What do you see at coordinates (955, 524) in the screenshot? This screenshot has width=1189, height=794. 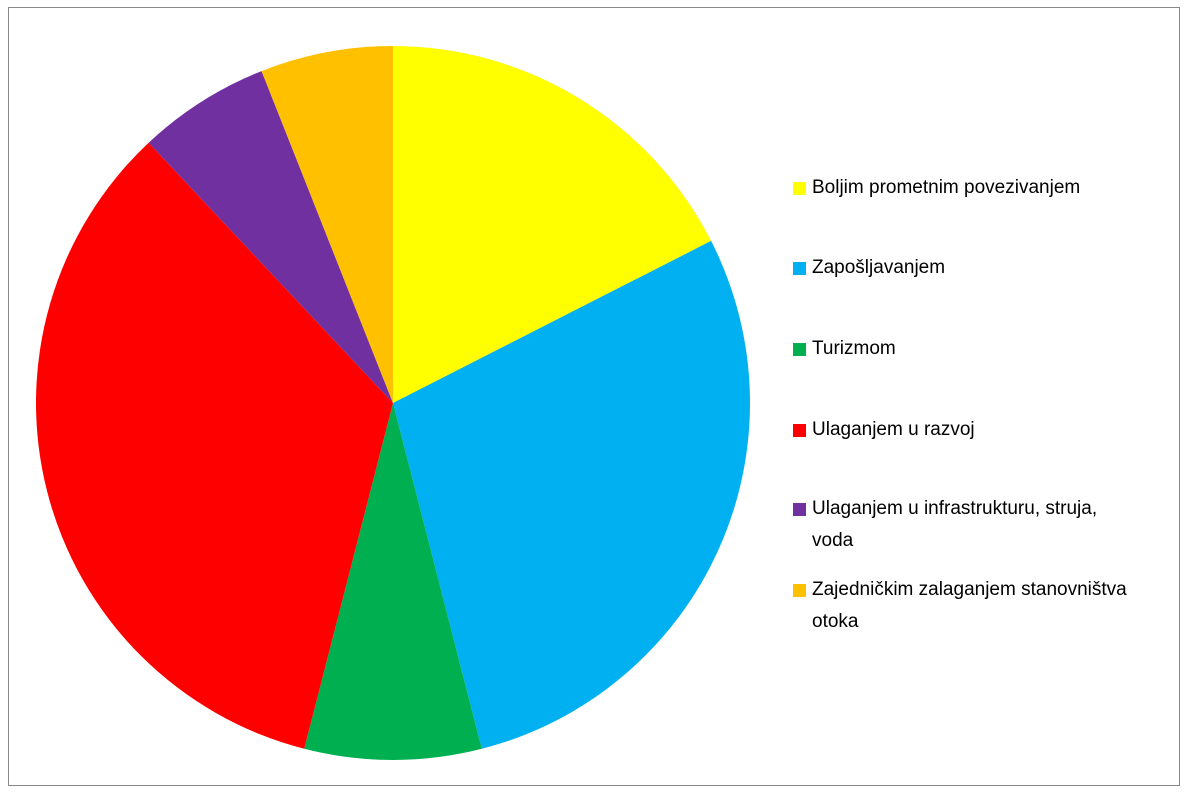 I see `legend-label: Ulaganjem u infrastrukturu, struja, voda` at bounding box center [955, 524].